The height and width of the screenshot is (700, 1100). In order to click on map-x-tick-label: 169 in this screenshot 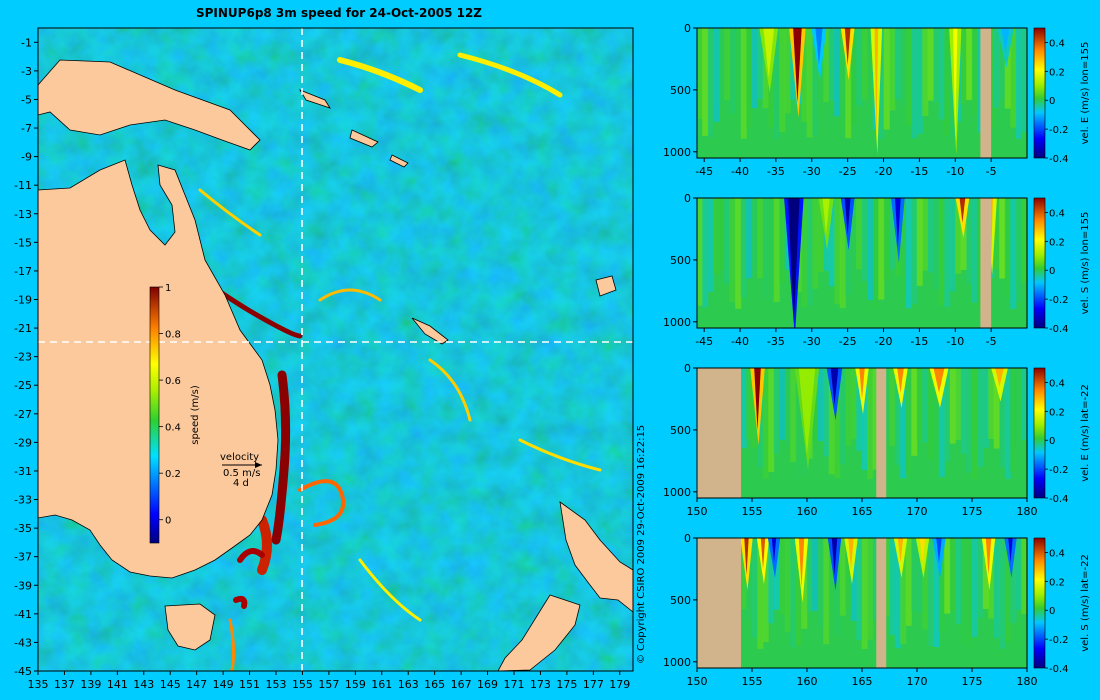, I will do `click(487, 684)`.